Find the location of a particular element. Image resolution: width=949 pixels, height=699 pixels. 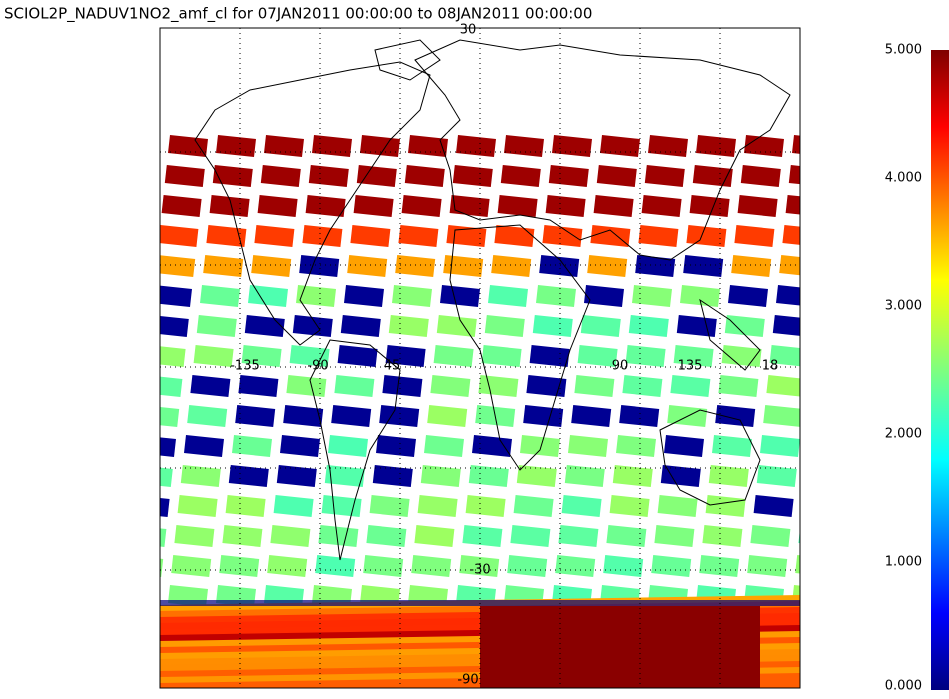

lon-label: 45 is located at coordinates (392, 366).